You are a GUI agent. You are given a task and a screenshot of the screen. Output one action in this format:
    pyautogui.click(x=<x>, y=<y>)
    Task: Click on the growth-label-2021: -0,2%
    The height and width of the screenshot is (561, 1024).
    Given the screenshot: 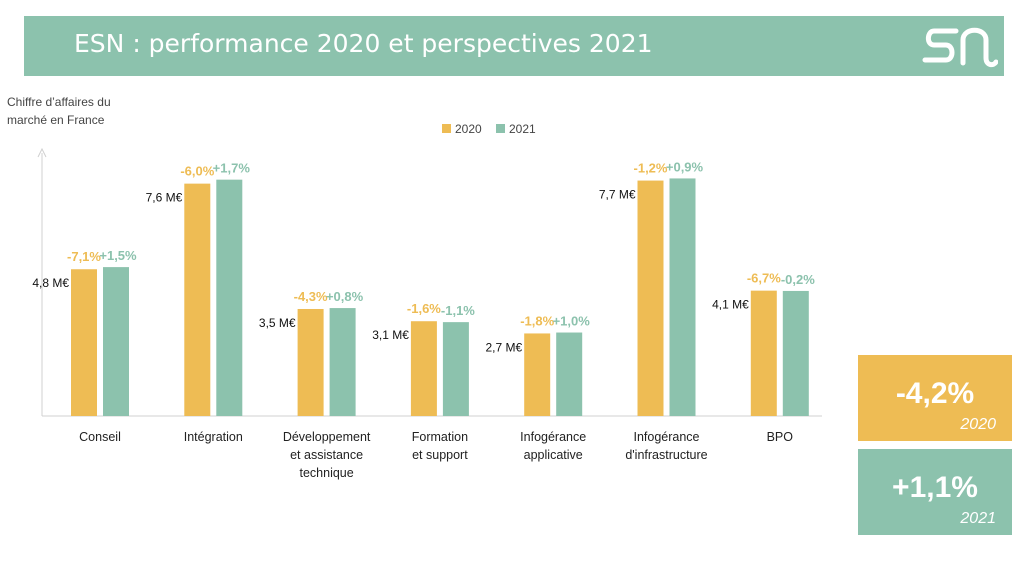 What is the action you would take?
    pyautogui.click(x=798, y=279)
    